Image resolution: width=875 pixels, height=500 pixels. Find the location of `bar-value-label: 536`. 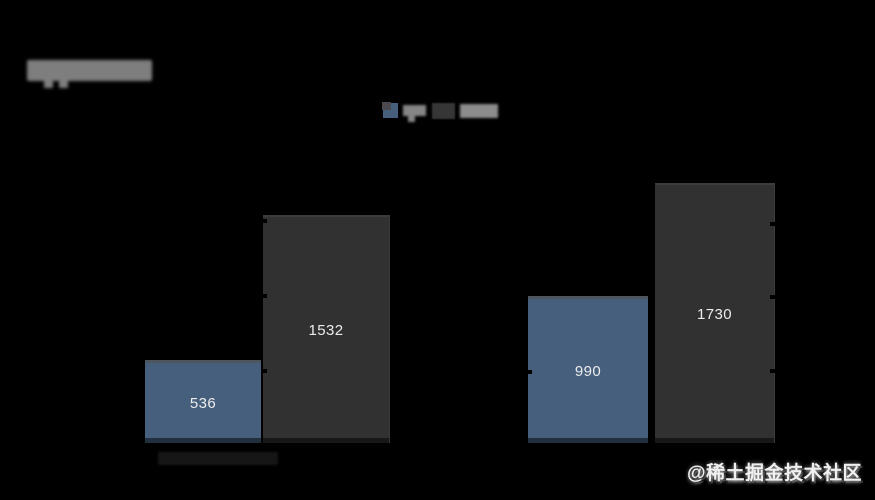

bar-value-label: 536 is located at coordinates (203, 403).